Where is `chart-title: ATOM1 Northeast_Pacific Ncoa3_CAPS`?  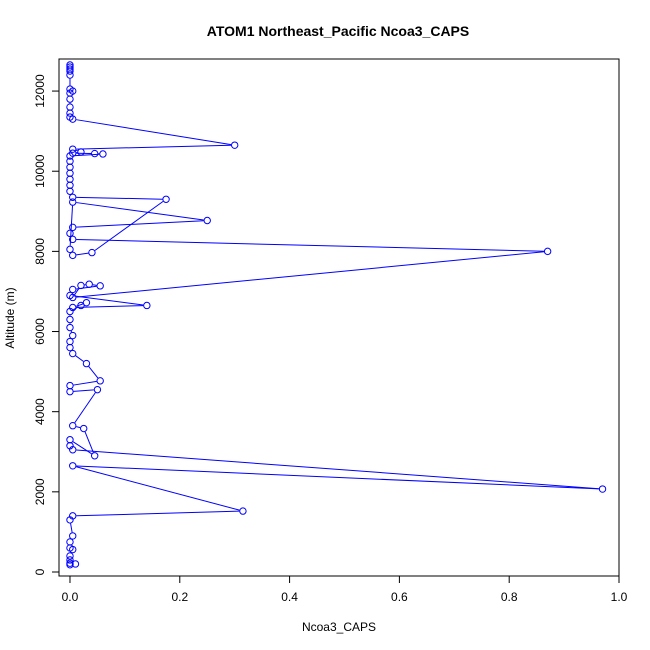 chart-title: ATOM1 Northeast_Pacific Ncoa3_CAPS is located at coordinates (338, 31).